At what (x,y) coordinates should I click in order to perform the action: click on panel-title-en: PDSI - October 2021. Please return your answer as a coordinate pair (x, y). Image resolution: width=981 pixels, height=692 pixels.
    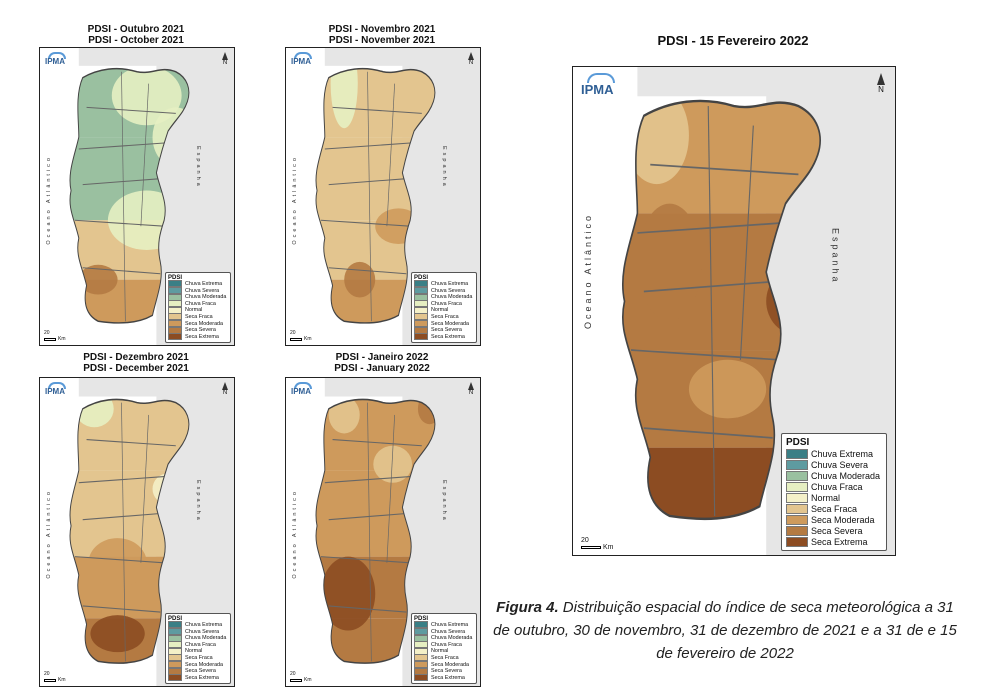
    Looking at the image, I should click on (136, 40).